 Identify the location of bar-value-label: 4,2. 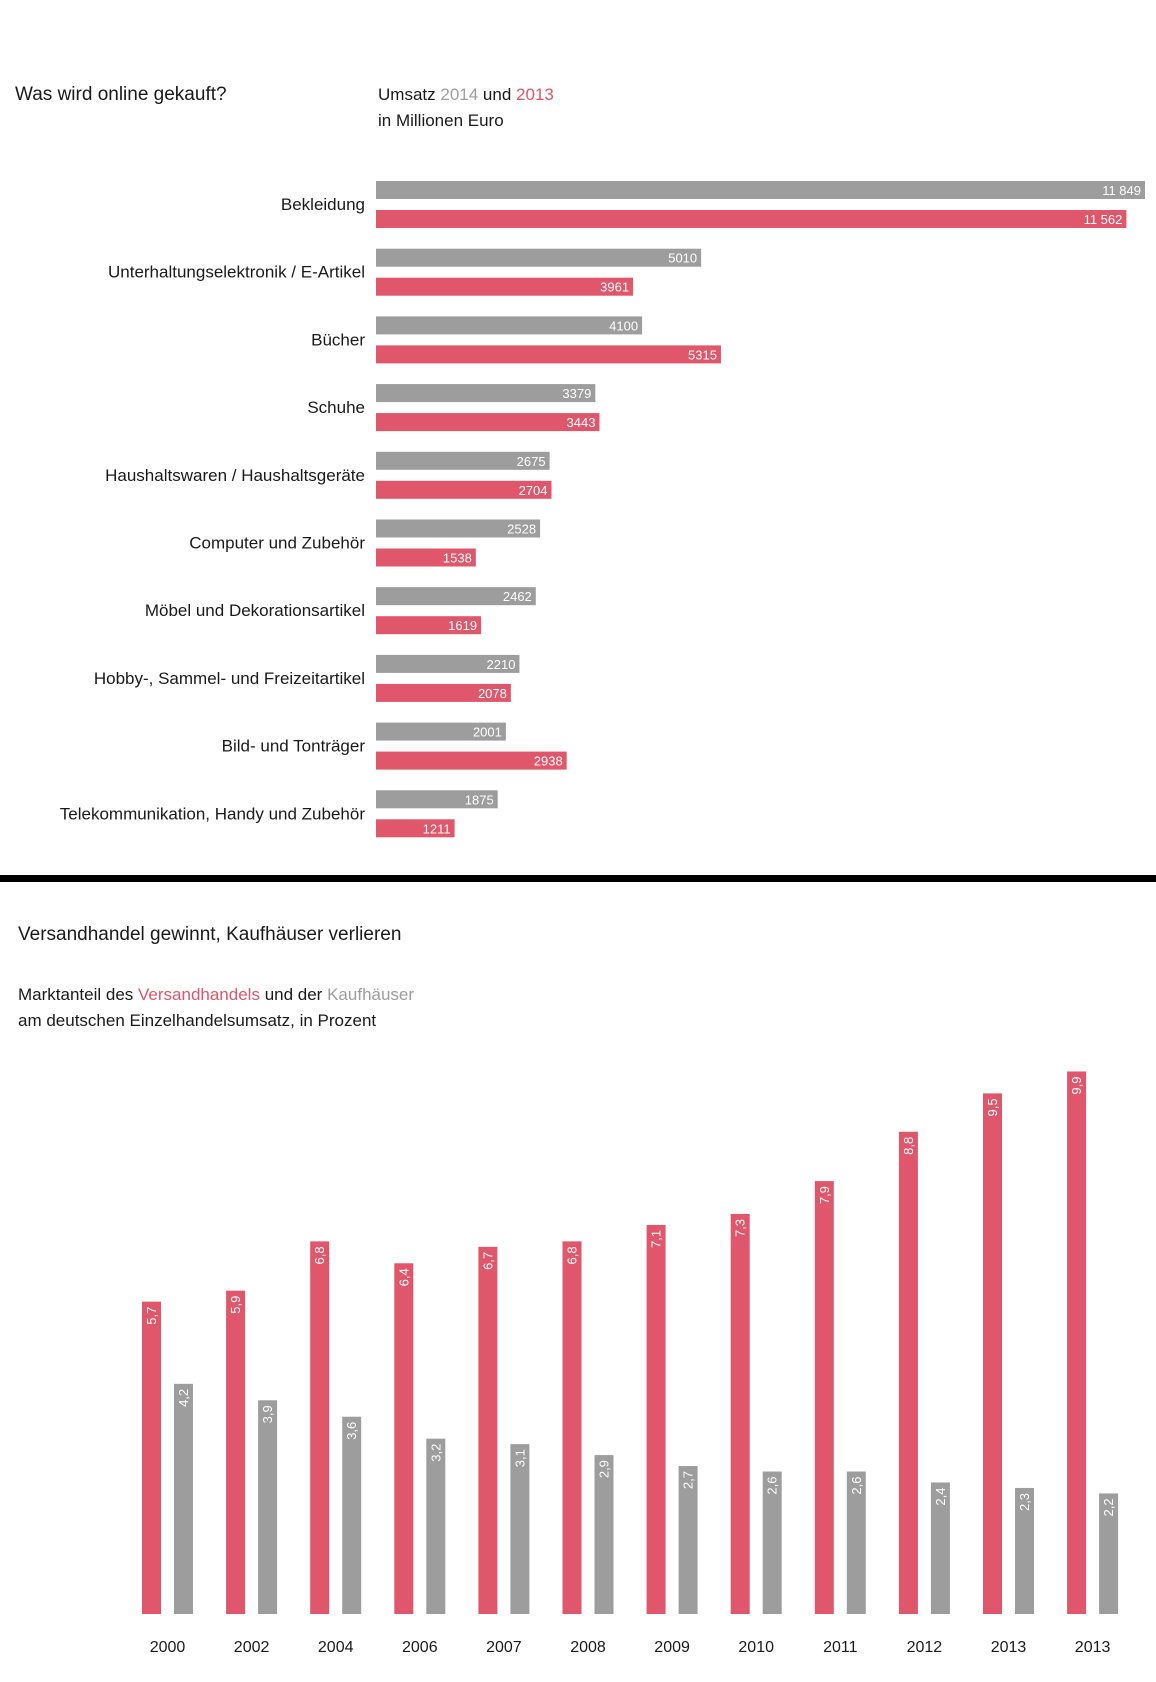
(183, 1398).